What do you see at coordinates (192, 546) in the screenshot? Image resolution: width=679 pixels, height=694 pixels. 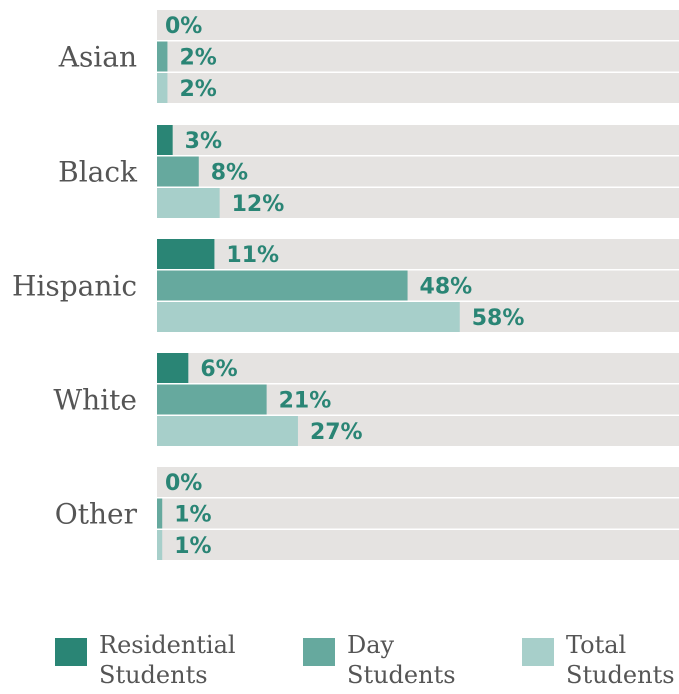 I see `value-label-total-other: 1%` at bounding box center [192, 546].